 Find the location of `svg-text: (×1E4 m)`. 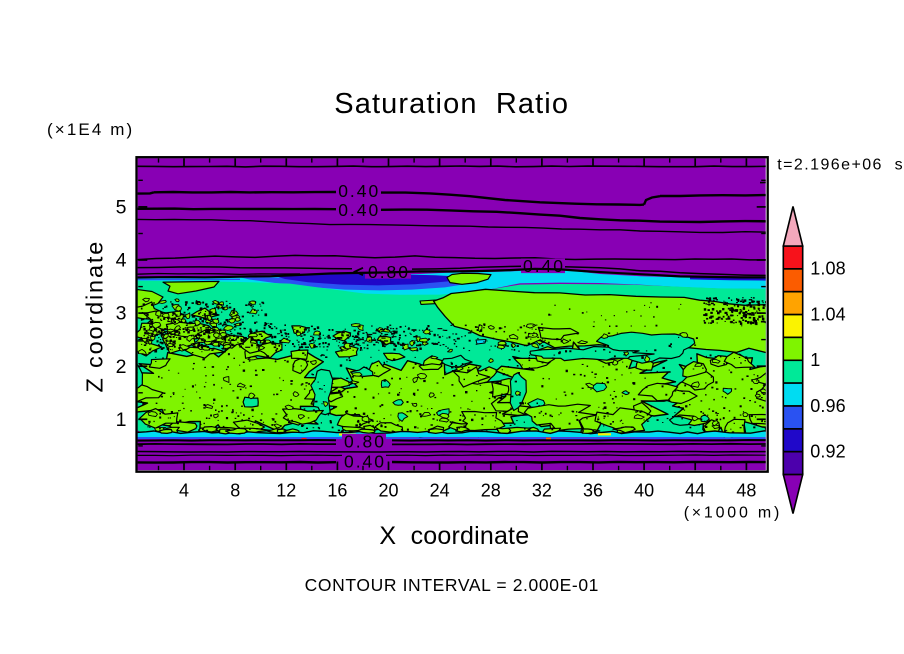

svg-text: (×1E4 m) is located at coordinates (89, 129).